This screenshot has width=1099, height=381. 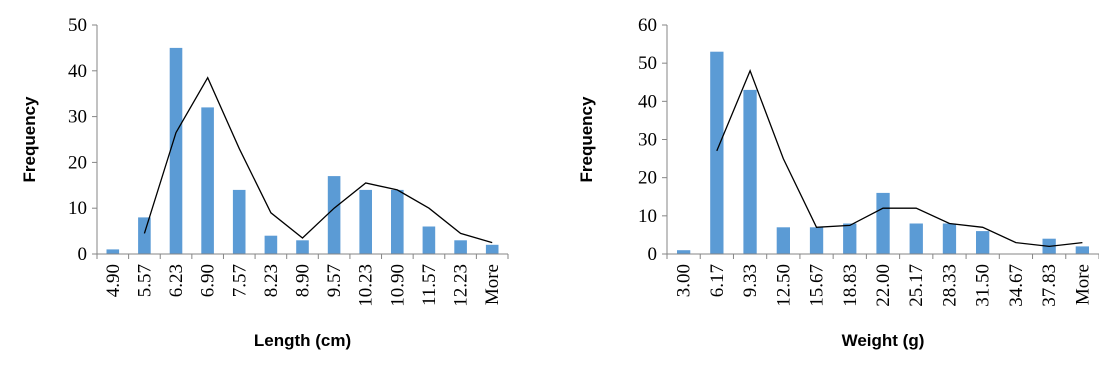 What do you see at coordinates (365, 221) in the screenshot?
I see `bar-10.23` at bounding box center [365, 221].